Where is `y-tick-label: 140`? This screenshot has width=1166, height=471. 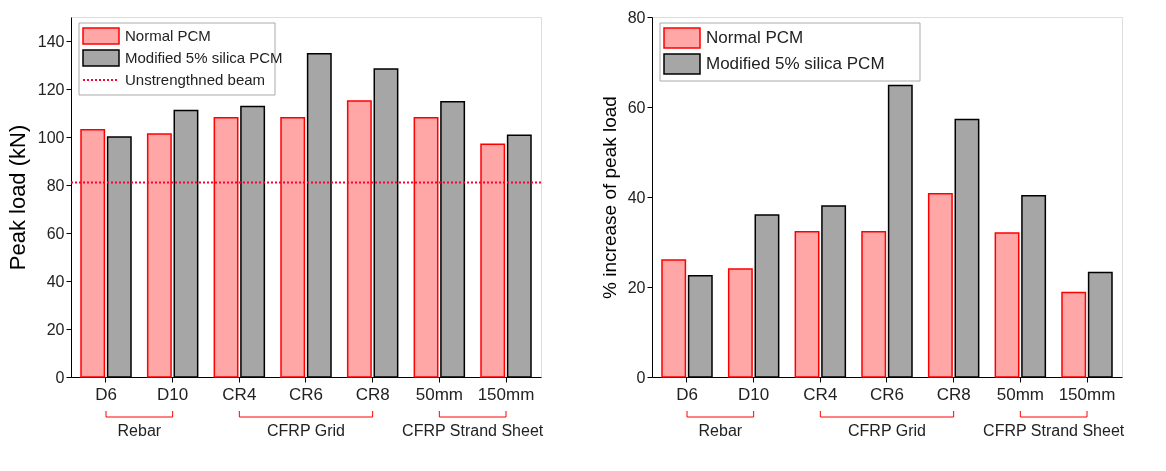
y-tick-label: 140 is located at coordinates (51, 41).